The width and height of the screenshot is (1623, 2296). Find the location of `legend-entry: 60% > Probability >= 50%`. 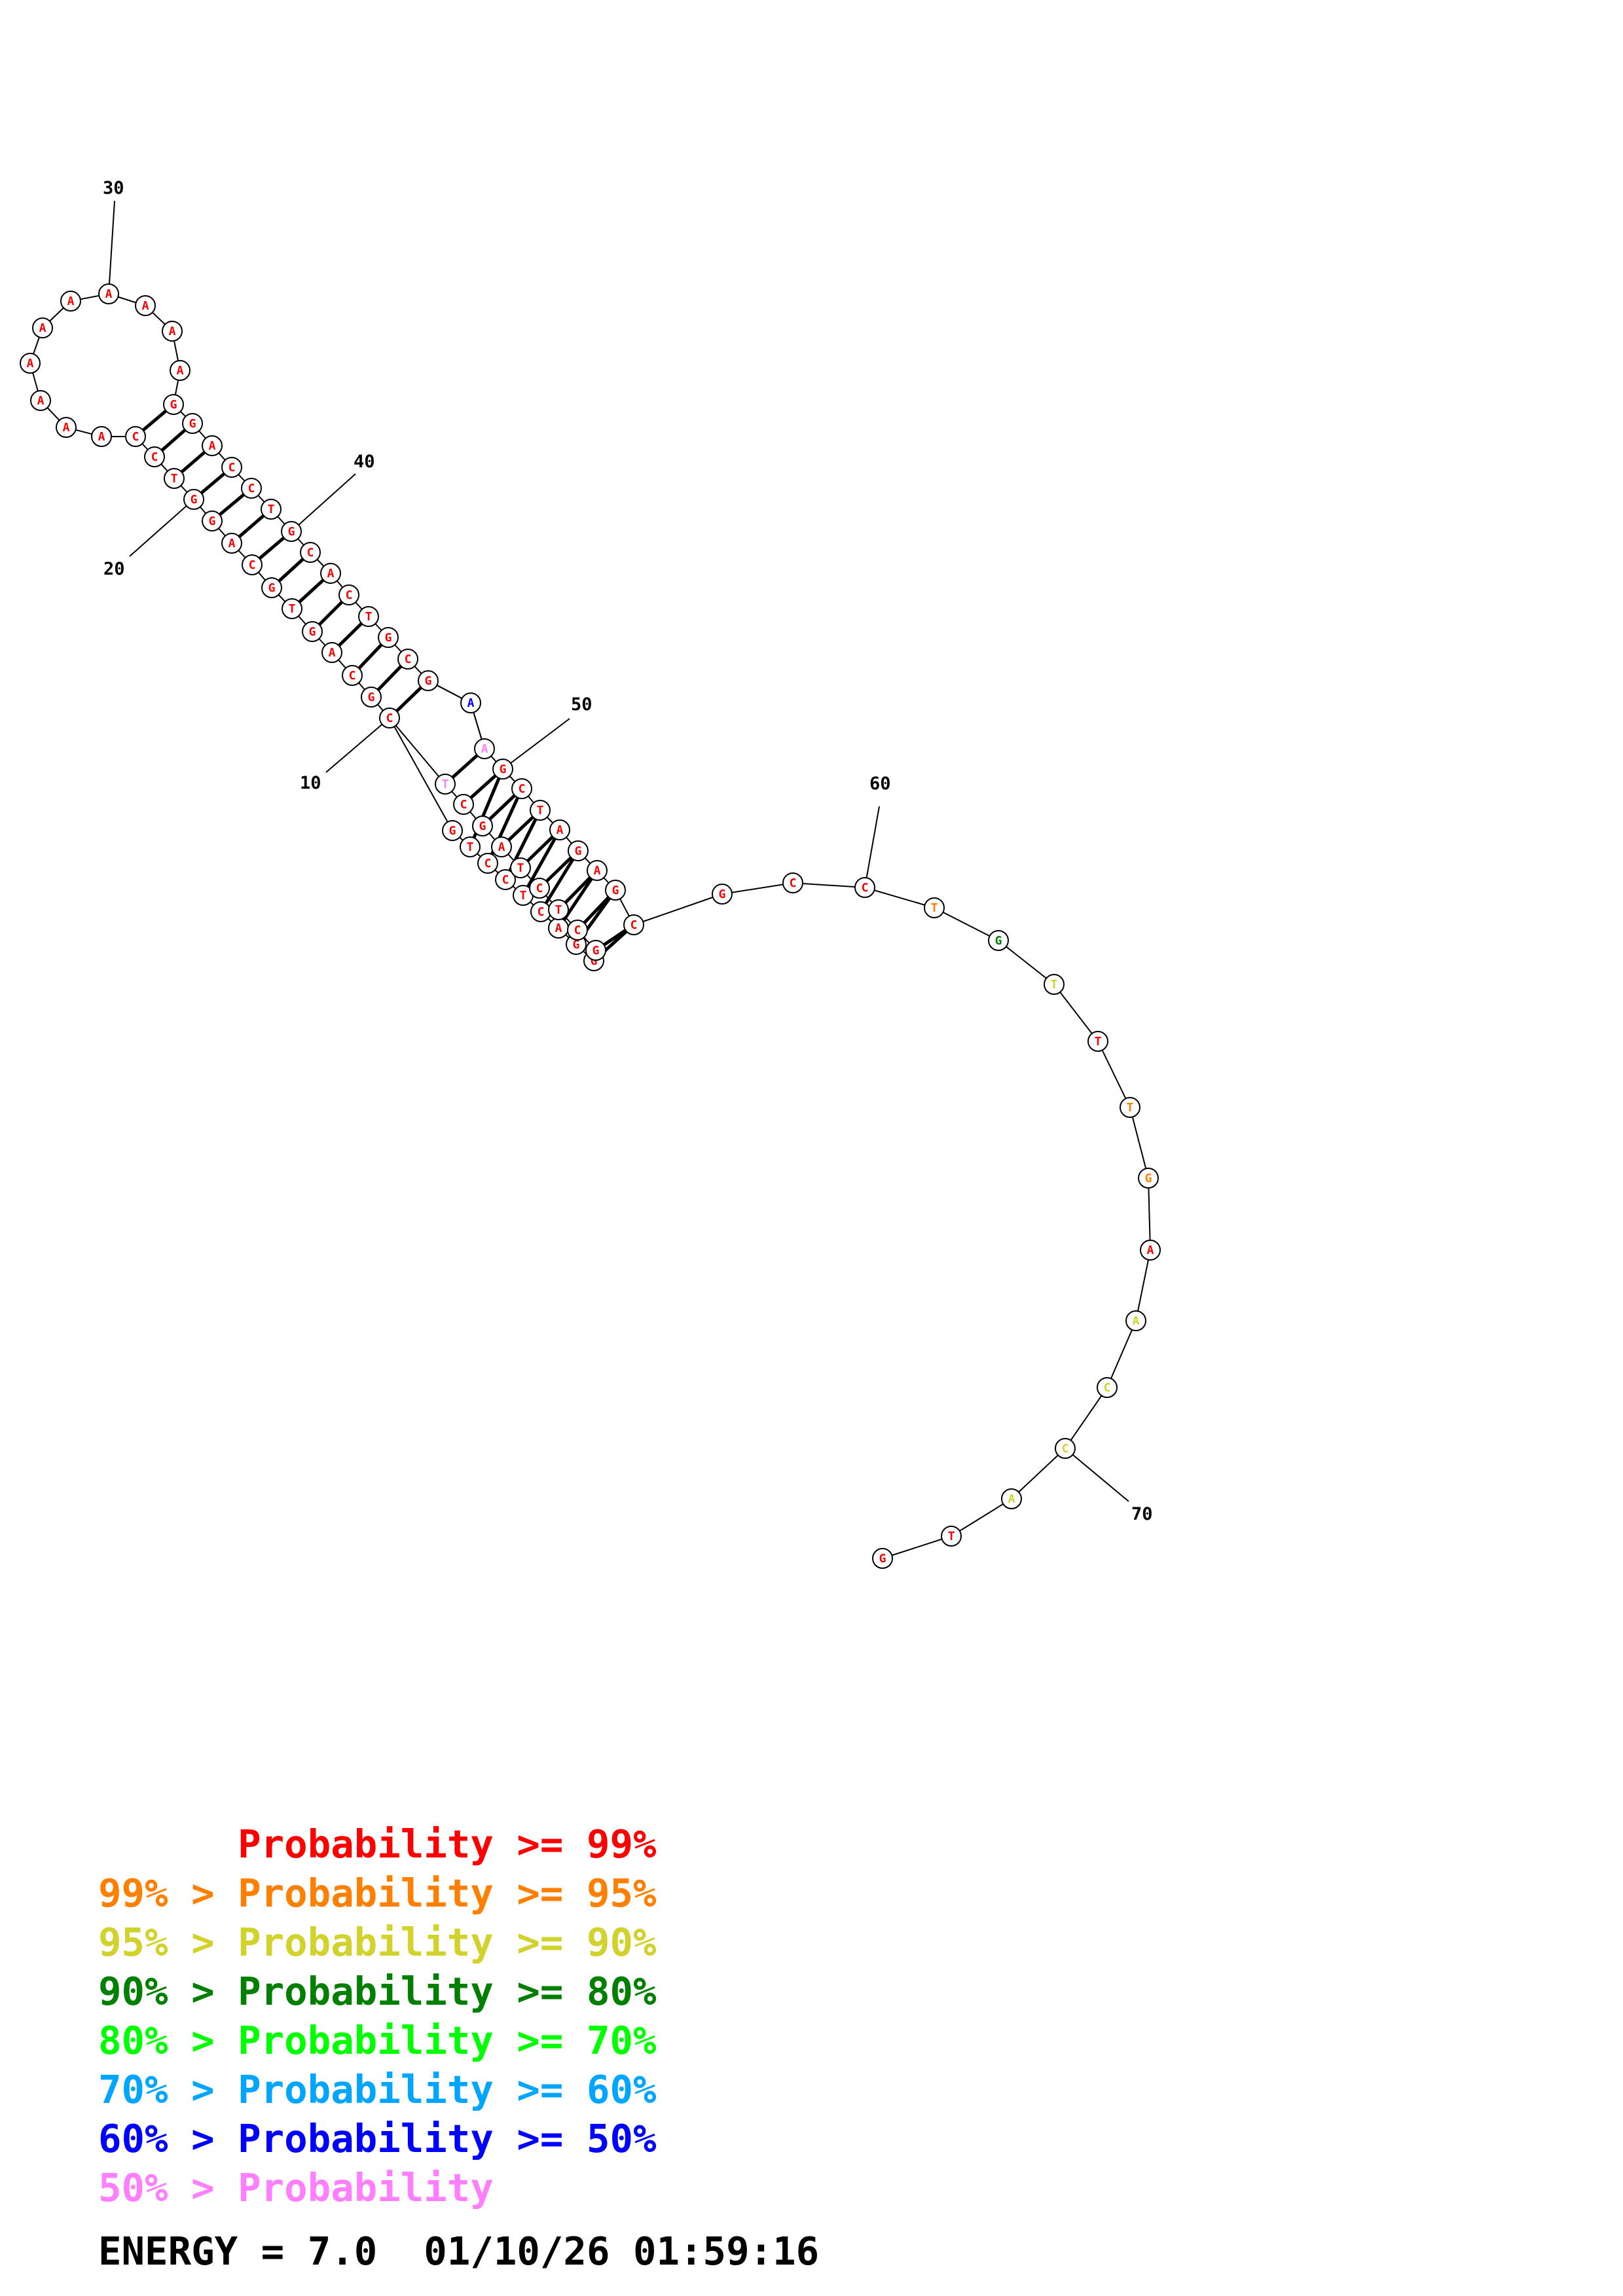

legend-entry: 60% > Probability >= 50% is located at coordinates (377, 2138).